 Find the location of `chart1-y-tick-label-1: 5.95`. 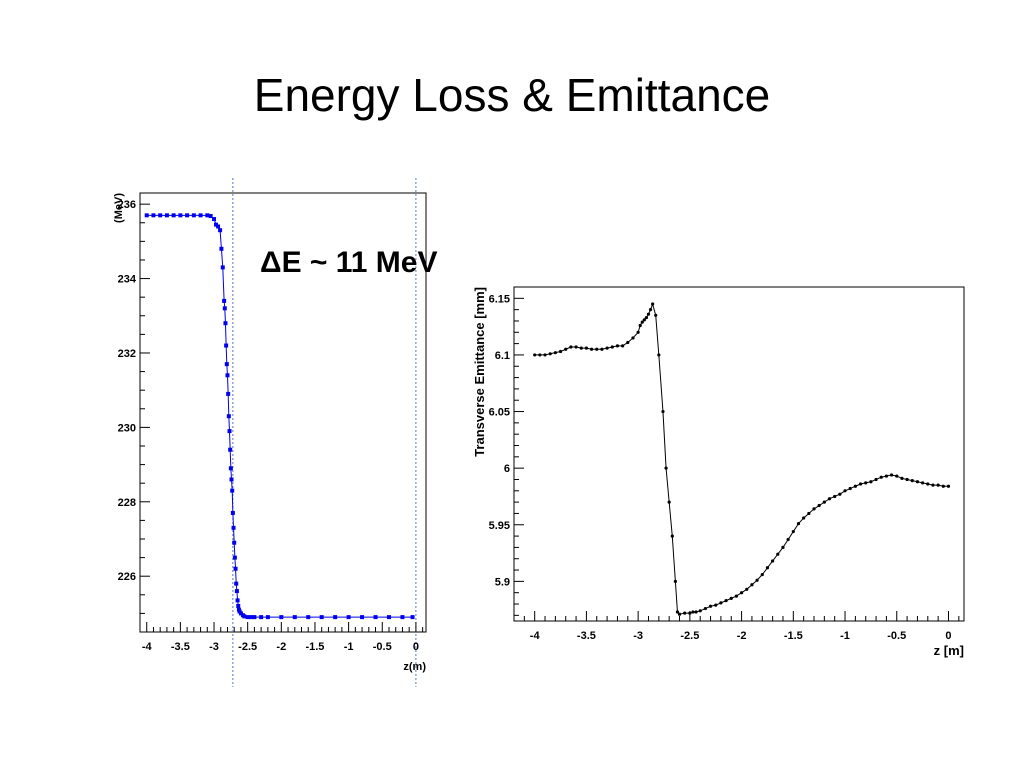

chart1-y-tick-label-1: 5.95 is located at coordinates (499, 526).